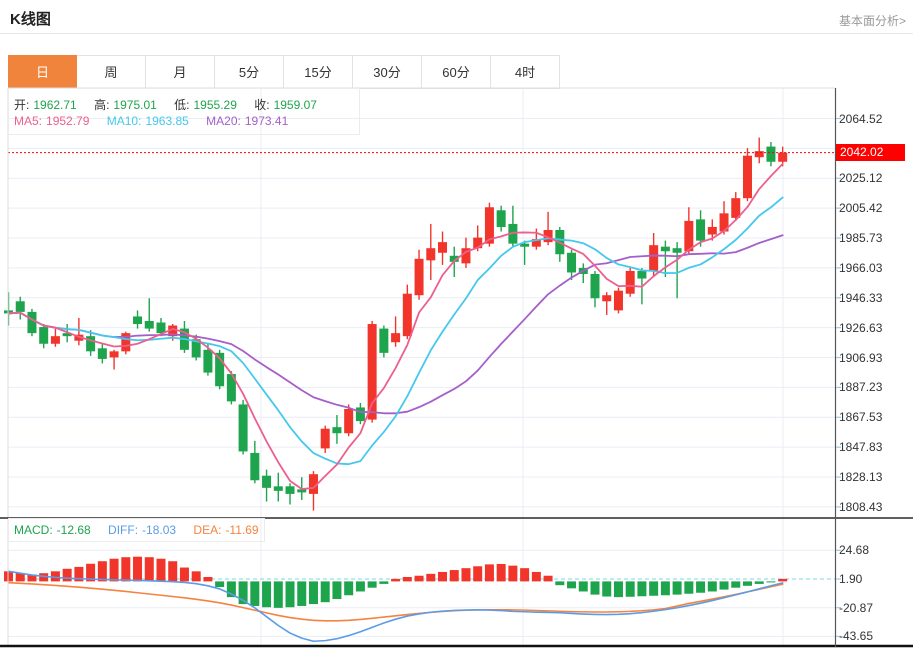 The width and height of the screenshot is (913, 652). I want to click on tab-30min: 30分, so click(387, 72).